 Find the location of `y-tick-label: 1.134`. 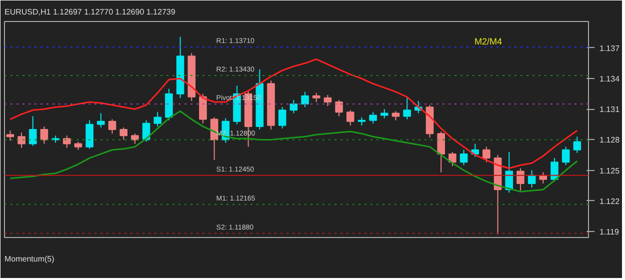

y-tick-label: 1.134 is located at coordinates (610, 79).